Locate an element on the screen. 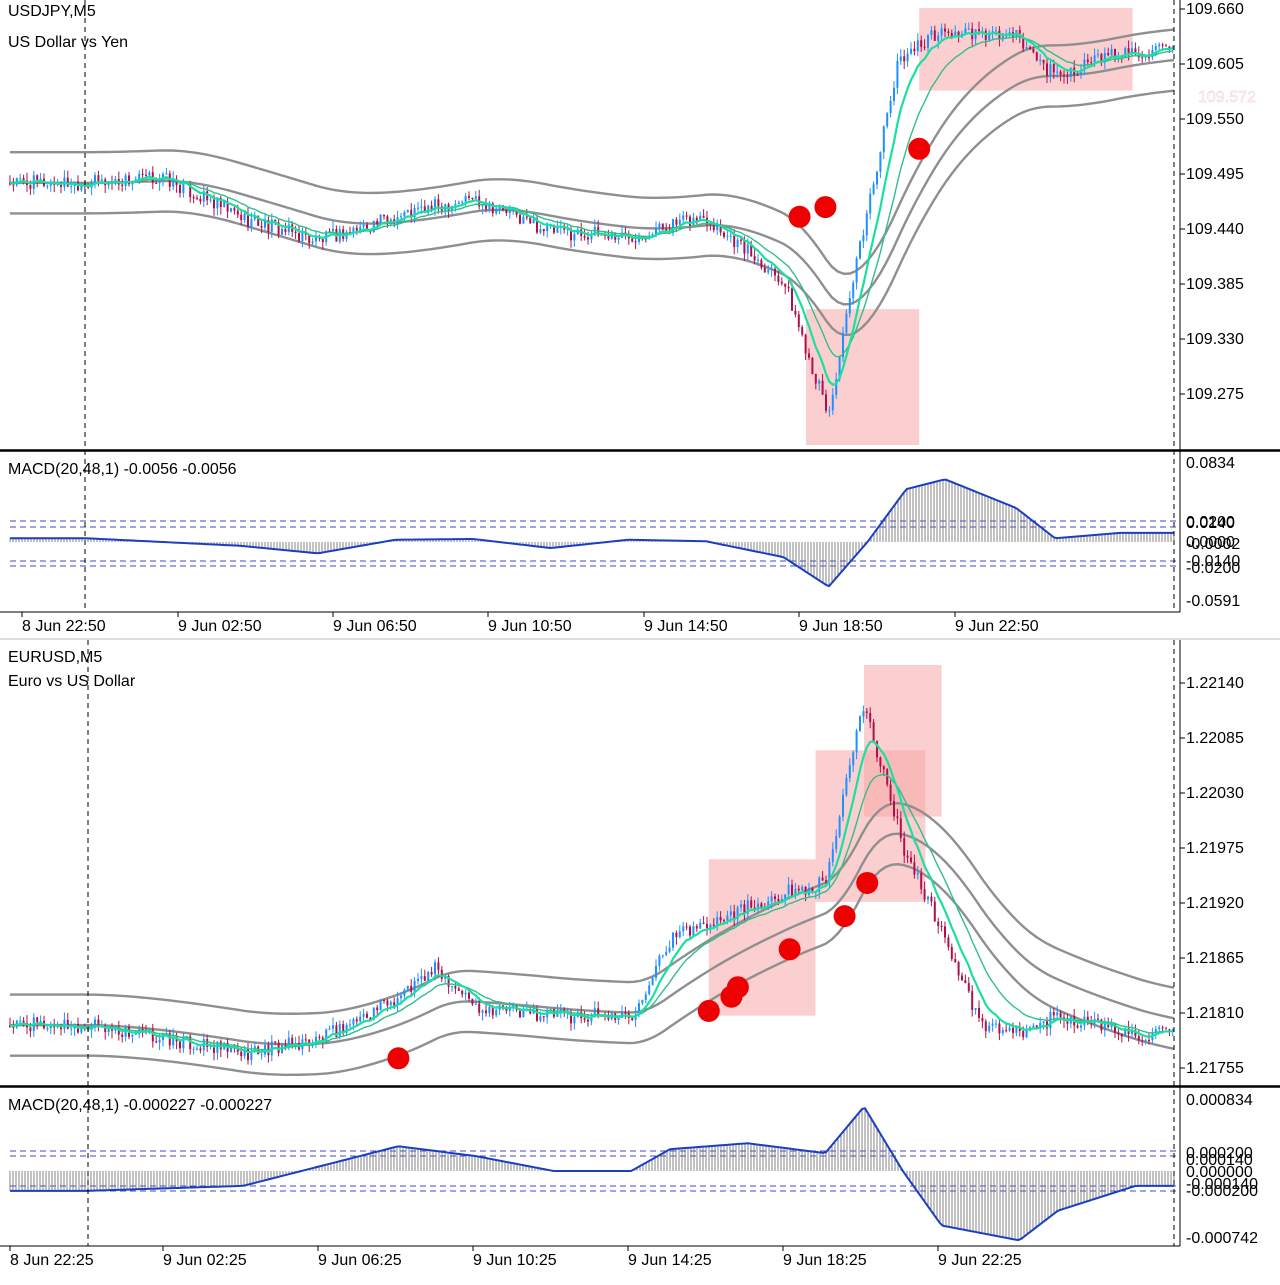 The height and width of the screenshot is (1285, 1280). eurusd-macd-label: MACD(20,48,1) -0.000227 -0.000227 is located at coordinates (140, 1105).